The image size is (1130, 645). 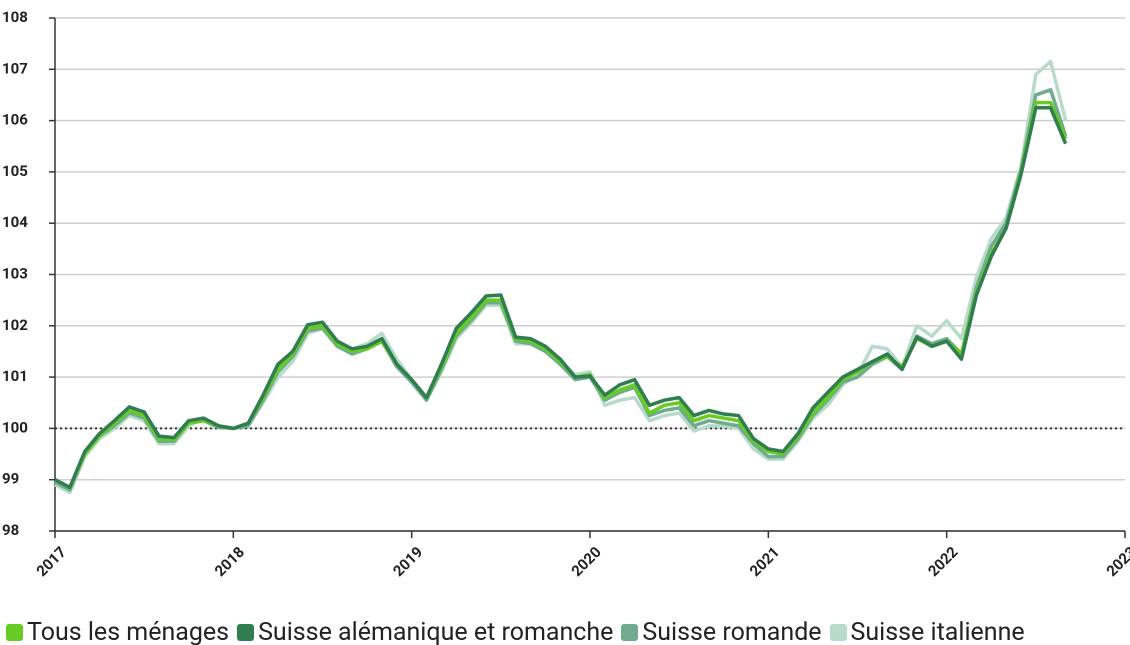 I want to click on legend-item: Suisse romande, so click(x=721, y=631).